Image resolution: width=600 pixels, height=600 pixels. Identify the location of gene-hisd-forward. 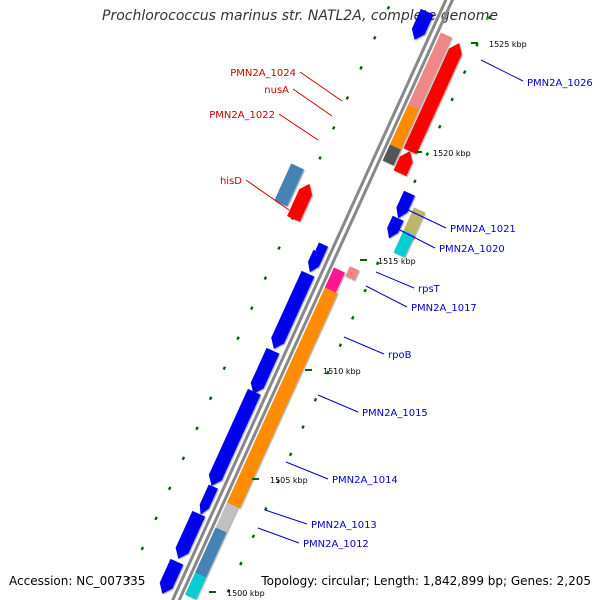
(300, 202).